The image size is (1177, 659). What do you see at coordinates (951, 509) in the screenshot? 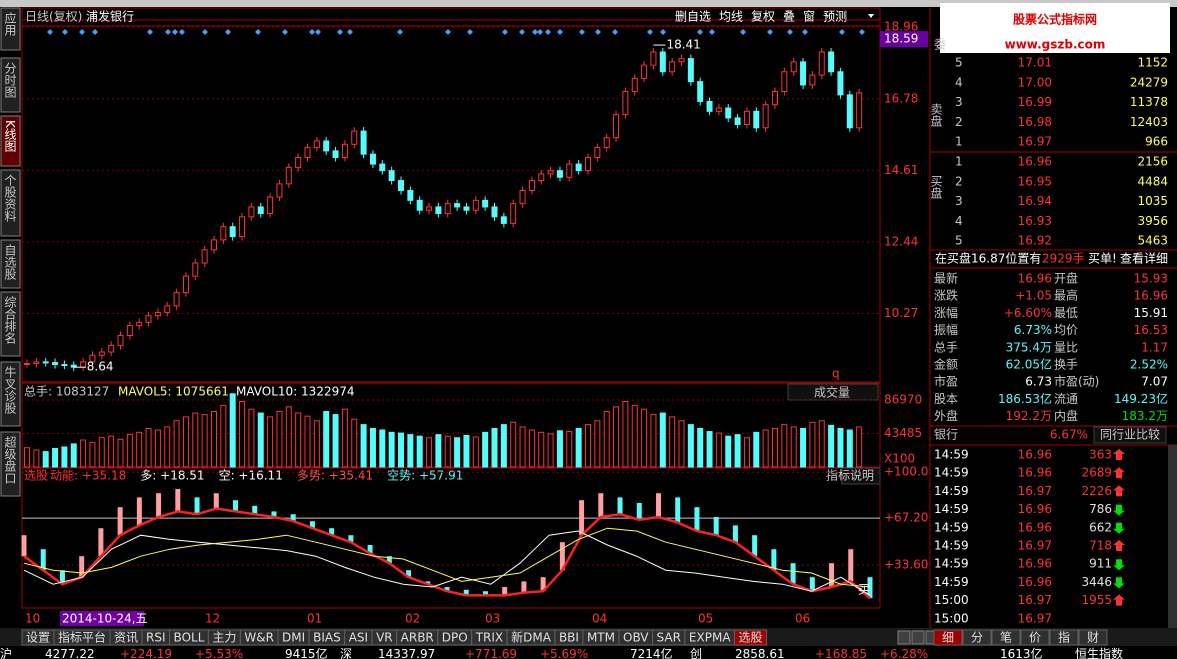
I see `trade-time: 14:59` at bounding box center [951, 509].